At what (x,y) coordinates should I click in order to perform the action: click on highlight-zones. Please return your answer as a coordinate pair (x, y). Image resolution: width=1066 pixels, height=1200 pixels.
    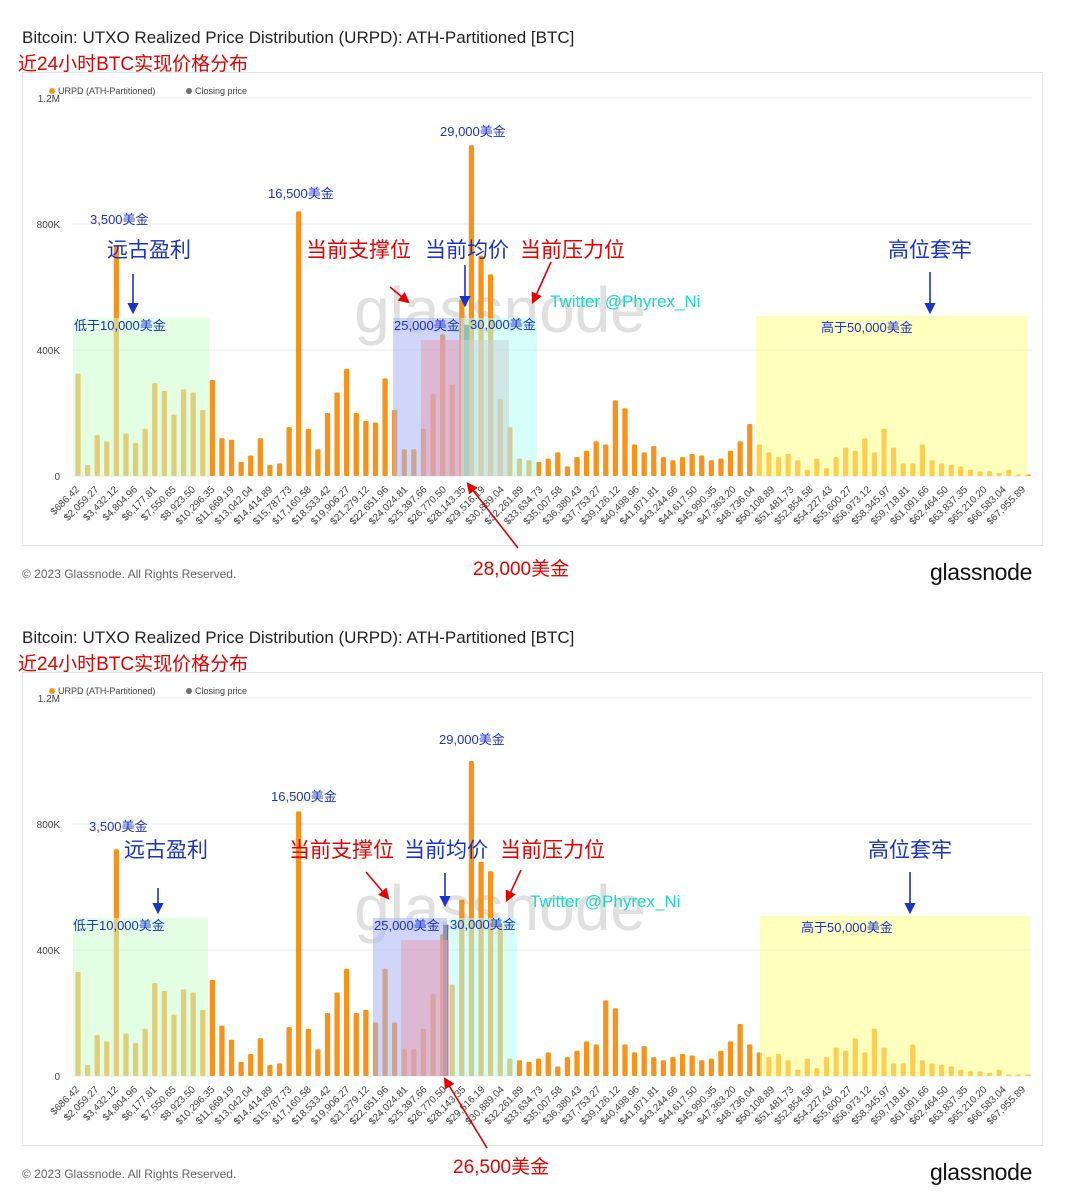
    Looking at the image, I should click on (550, 396).